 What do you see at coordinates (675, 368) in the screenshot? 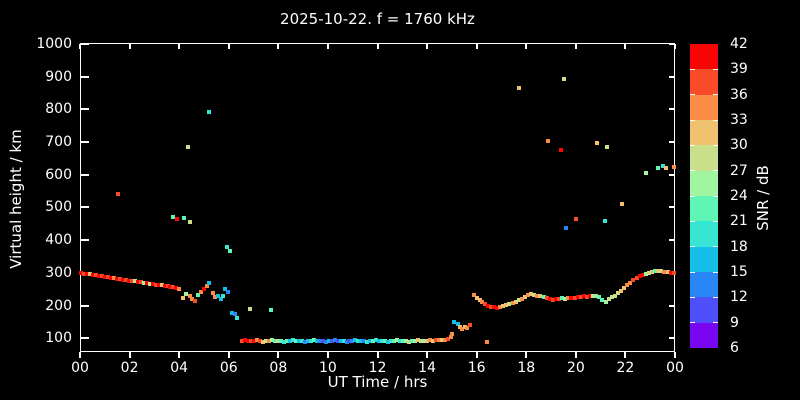
I see `x-tick-label: 00` at bounding box center [675, 368].